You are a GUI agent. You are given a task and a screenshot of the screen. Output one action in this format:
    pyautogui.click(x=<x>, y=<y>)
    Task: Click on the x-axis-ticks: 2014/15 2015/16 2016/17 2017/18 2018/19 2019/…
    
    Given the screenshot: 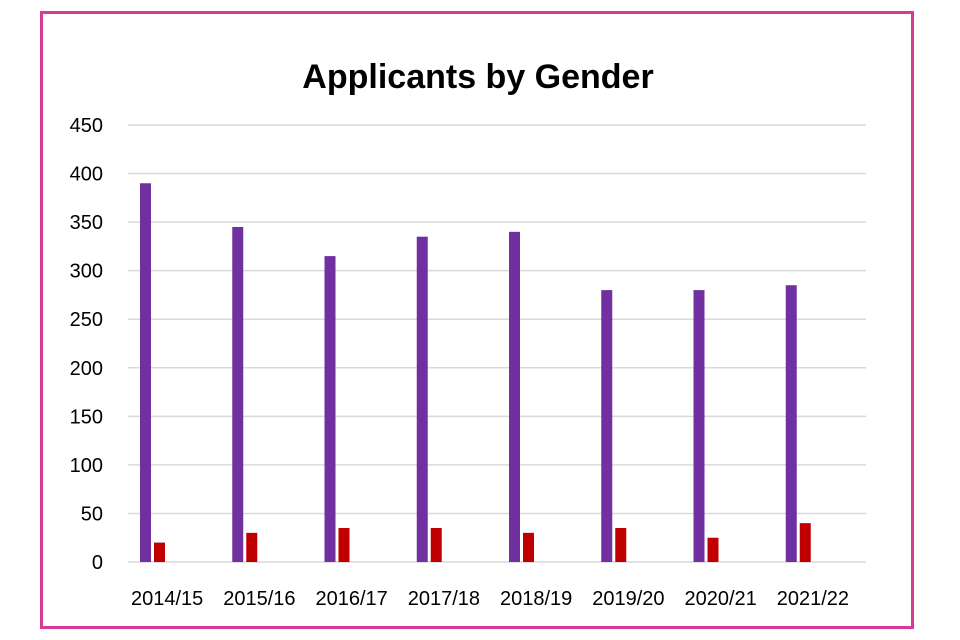 What is the action you would take?
    pyautogui.click(x=490, y=599)
    